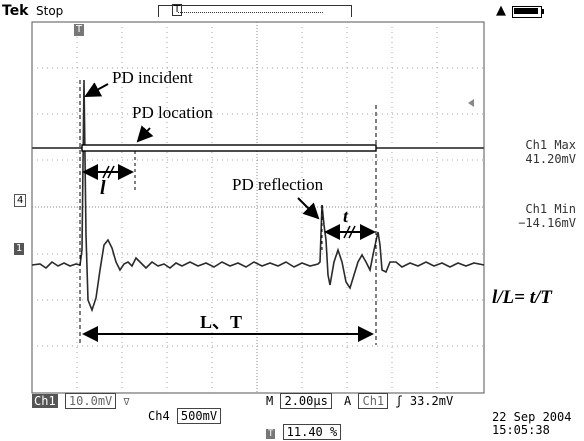 This screenshot has width=584, height=441. What do you see at coordinates (50, 11) in the screenshot?
I see `run-state-label: Stop` at bounding box center [50, 11].